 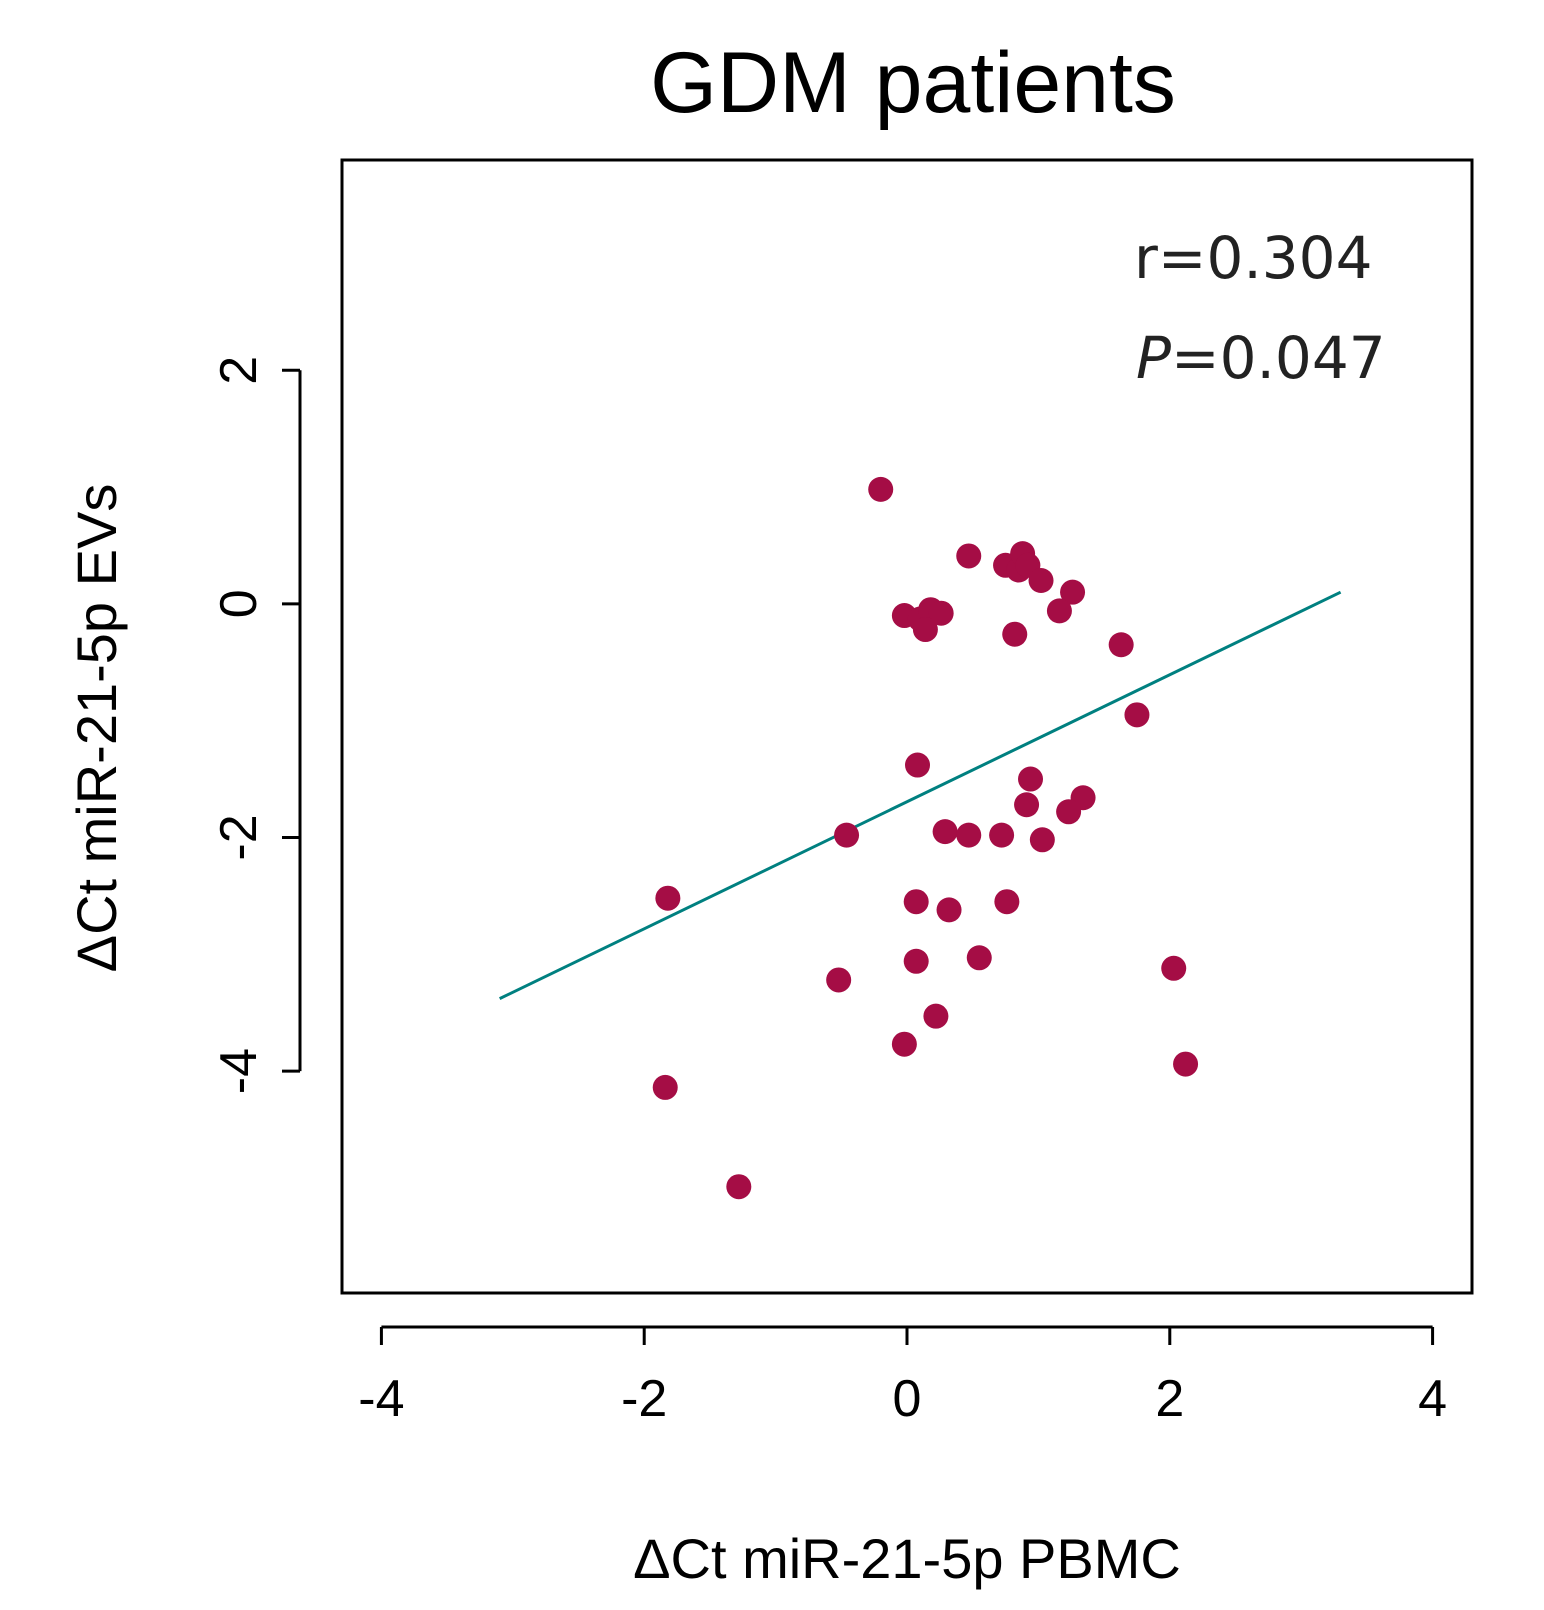 I want to click on y-tick-label: -4, so click(x=239, y=1071).